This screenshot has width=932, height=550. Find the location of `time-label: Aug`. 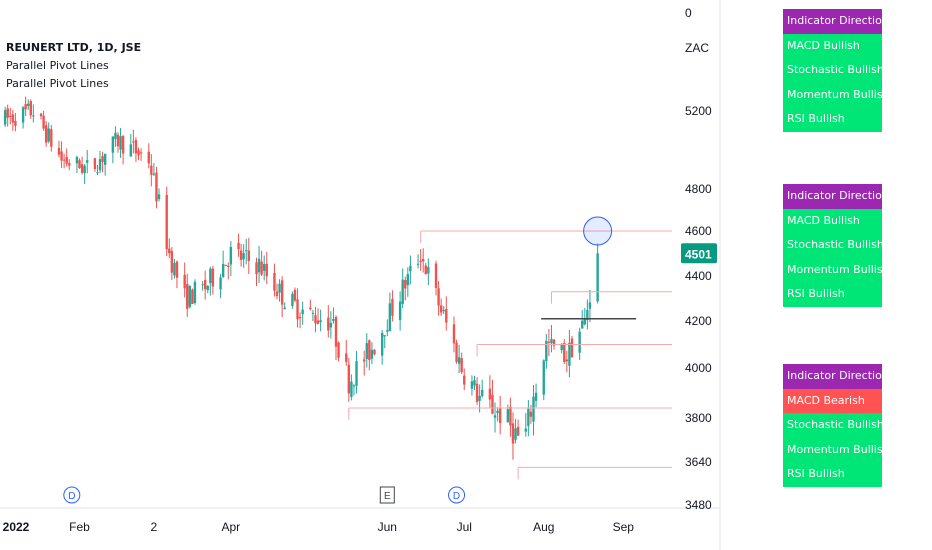

time-label: Aug is located at coordinates (543, 527).